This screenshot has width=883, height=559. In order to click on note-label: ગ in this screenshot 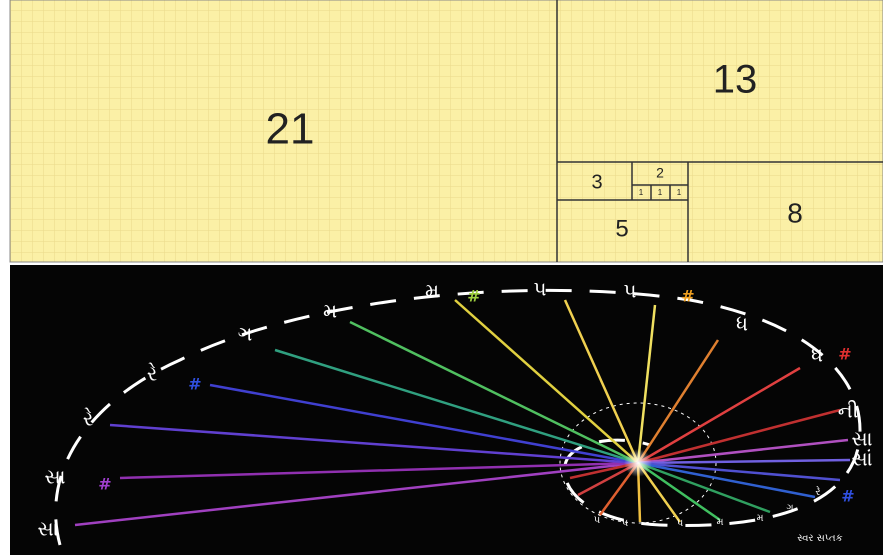, I will do `click(245, 334)`.